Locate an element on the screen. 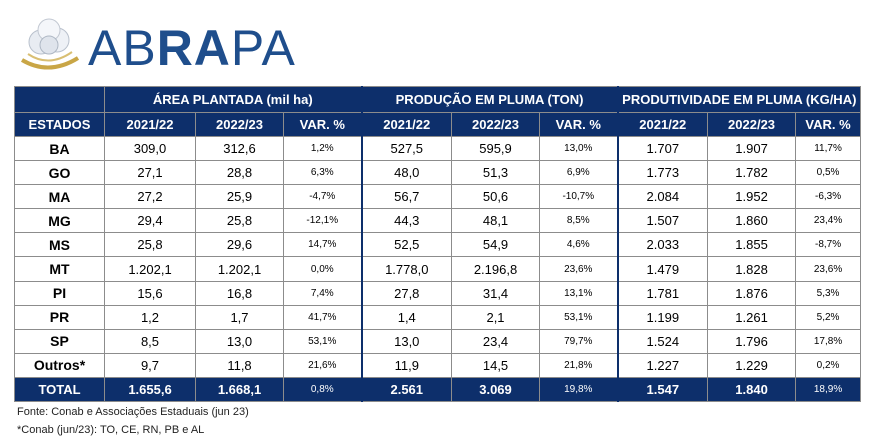 Image resolution: width=870 pixels, height=443 pixels. value-cell: 1,2% is located at coordinates (322, 148).